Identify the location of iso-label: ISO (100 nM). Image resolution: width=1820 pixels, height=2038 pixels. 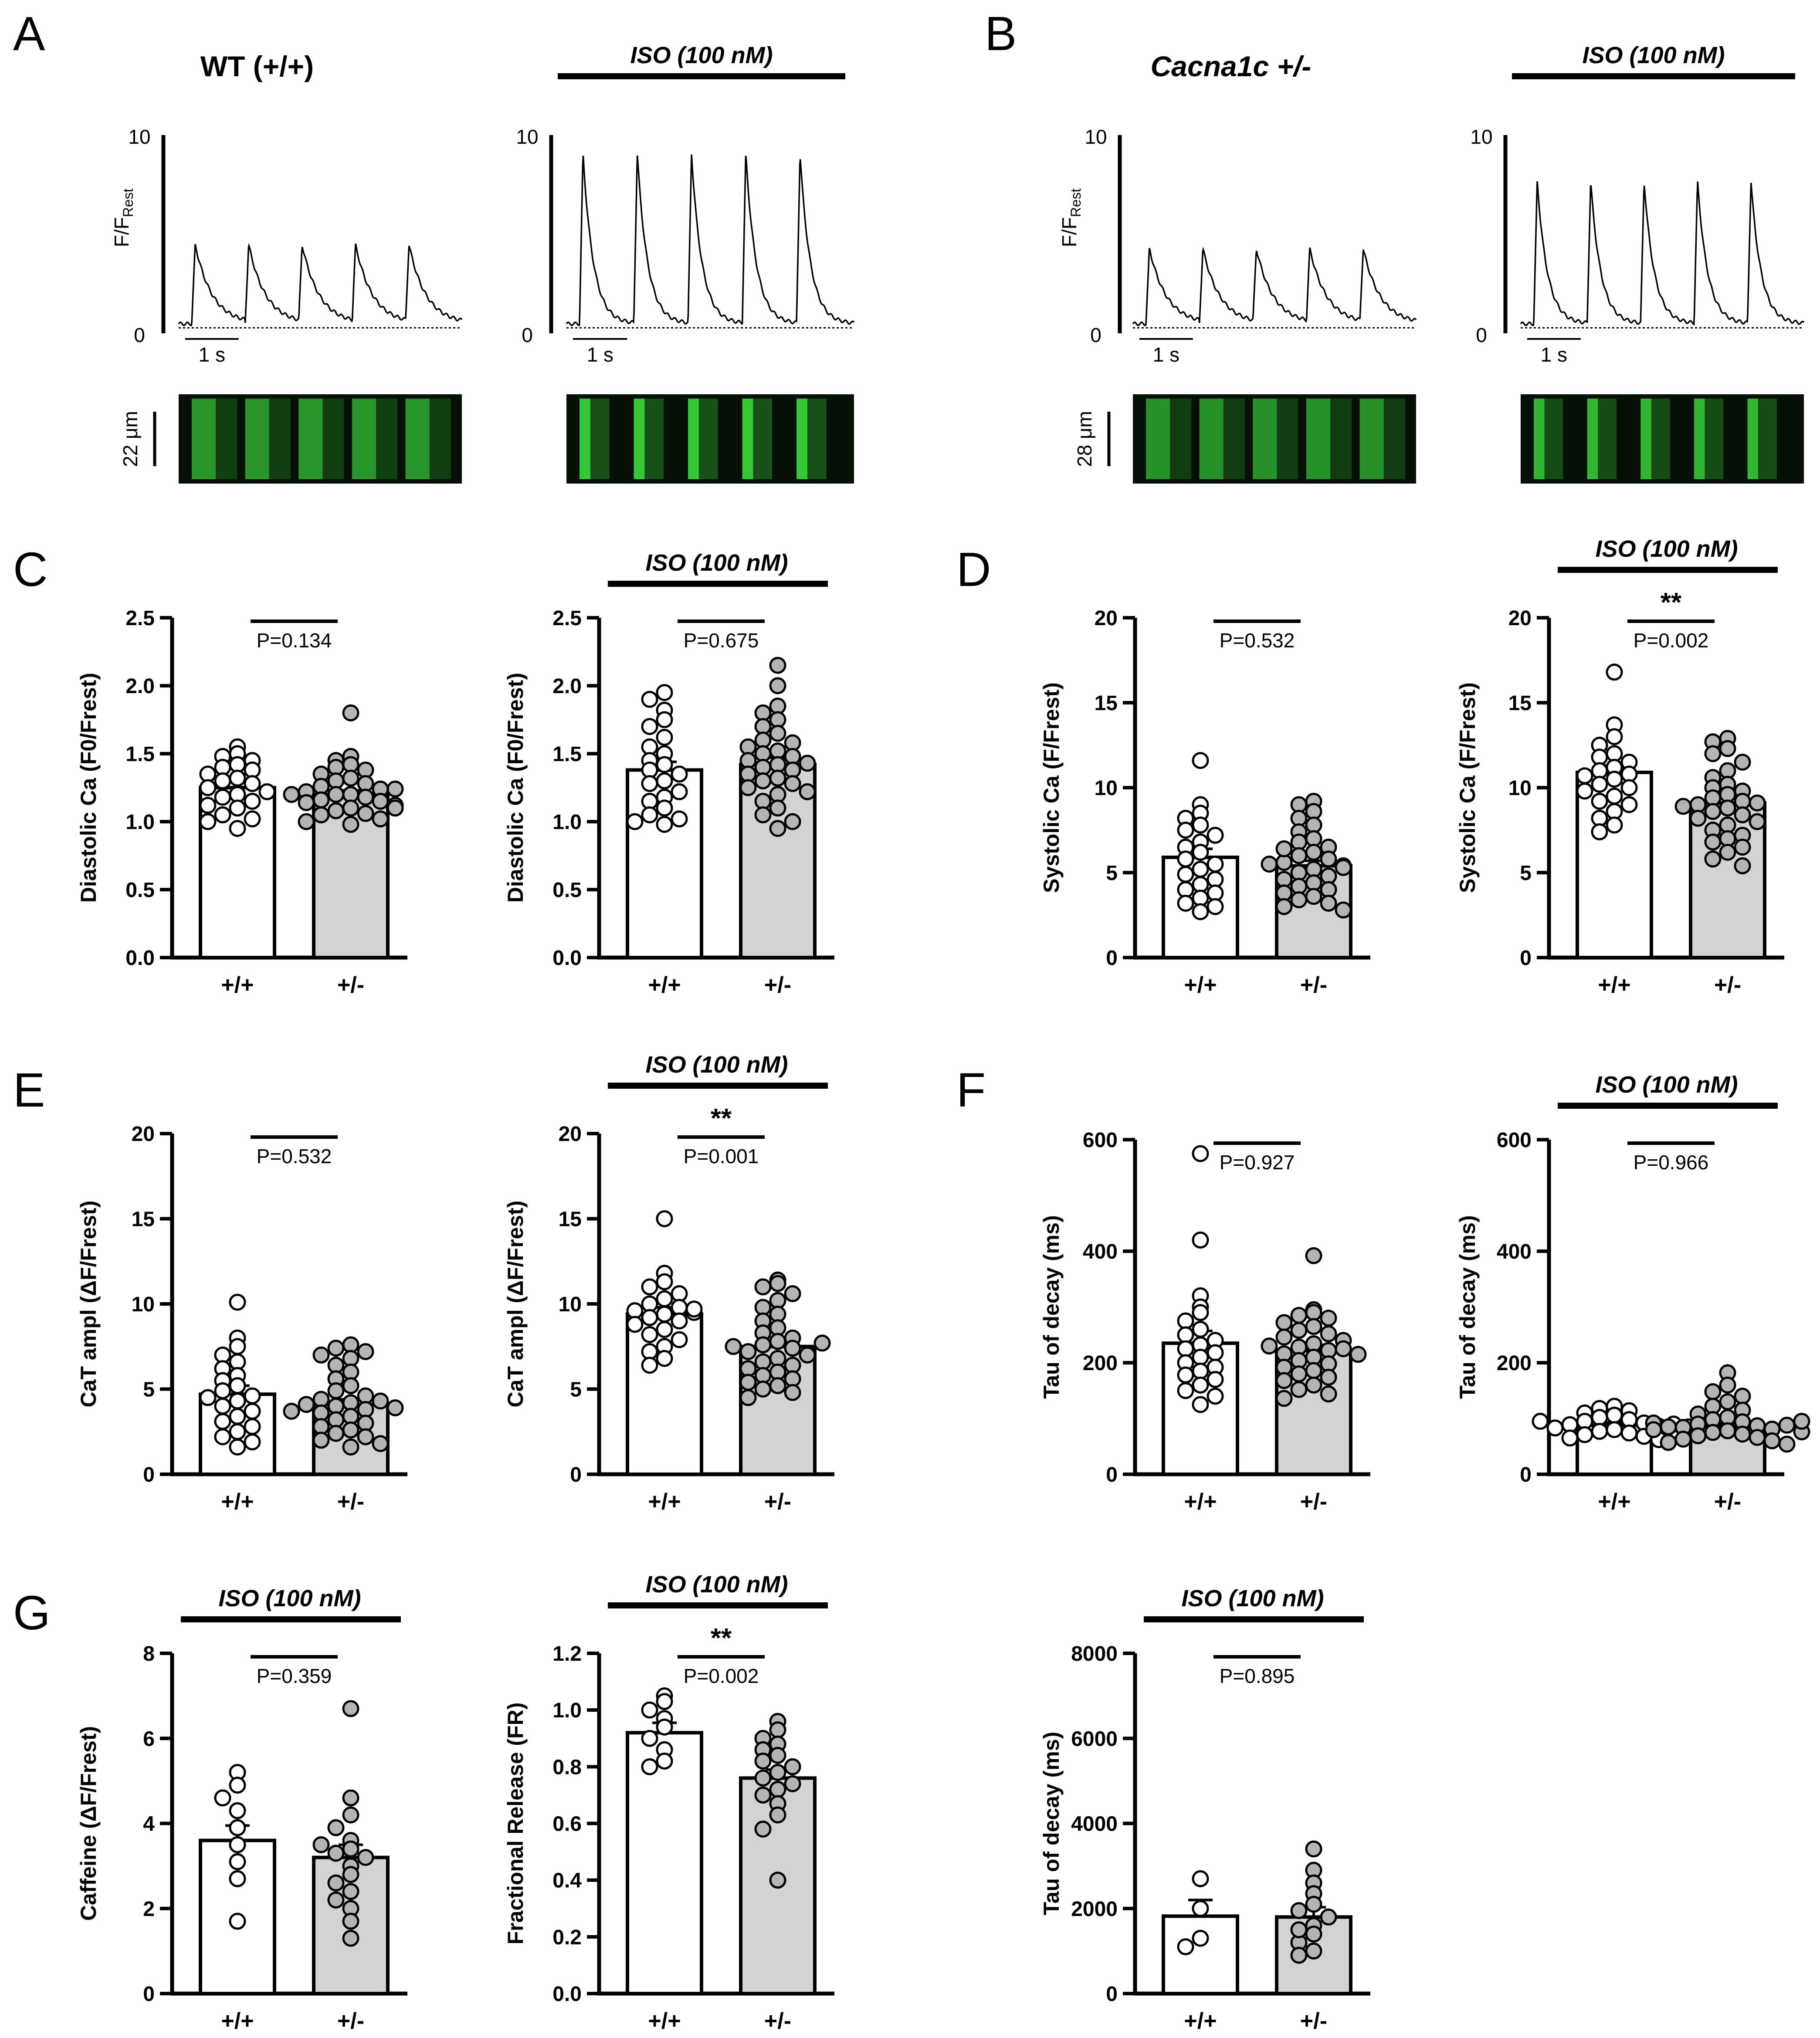
(1666, 1085).